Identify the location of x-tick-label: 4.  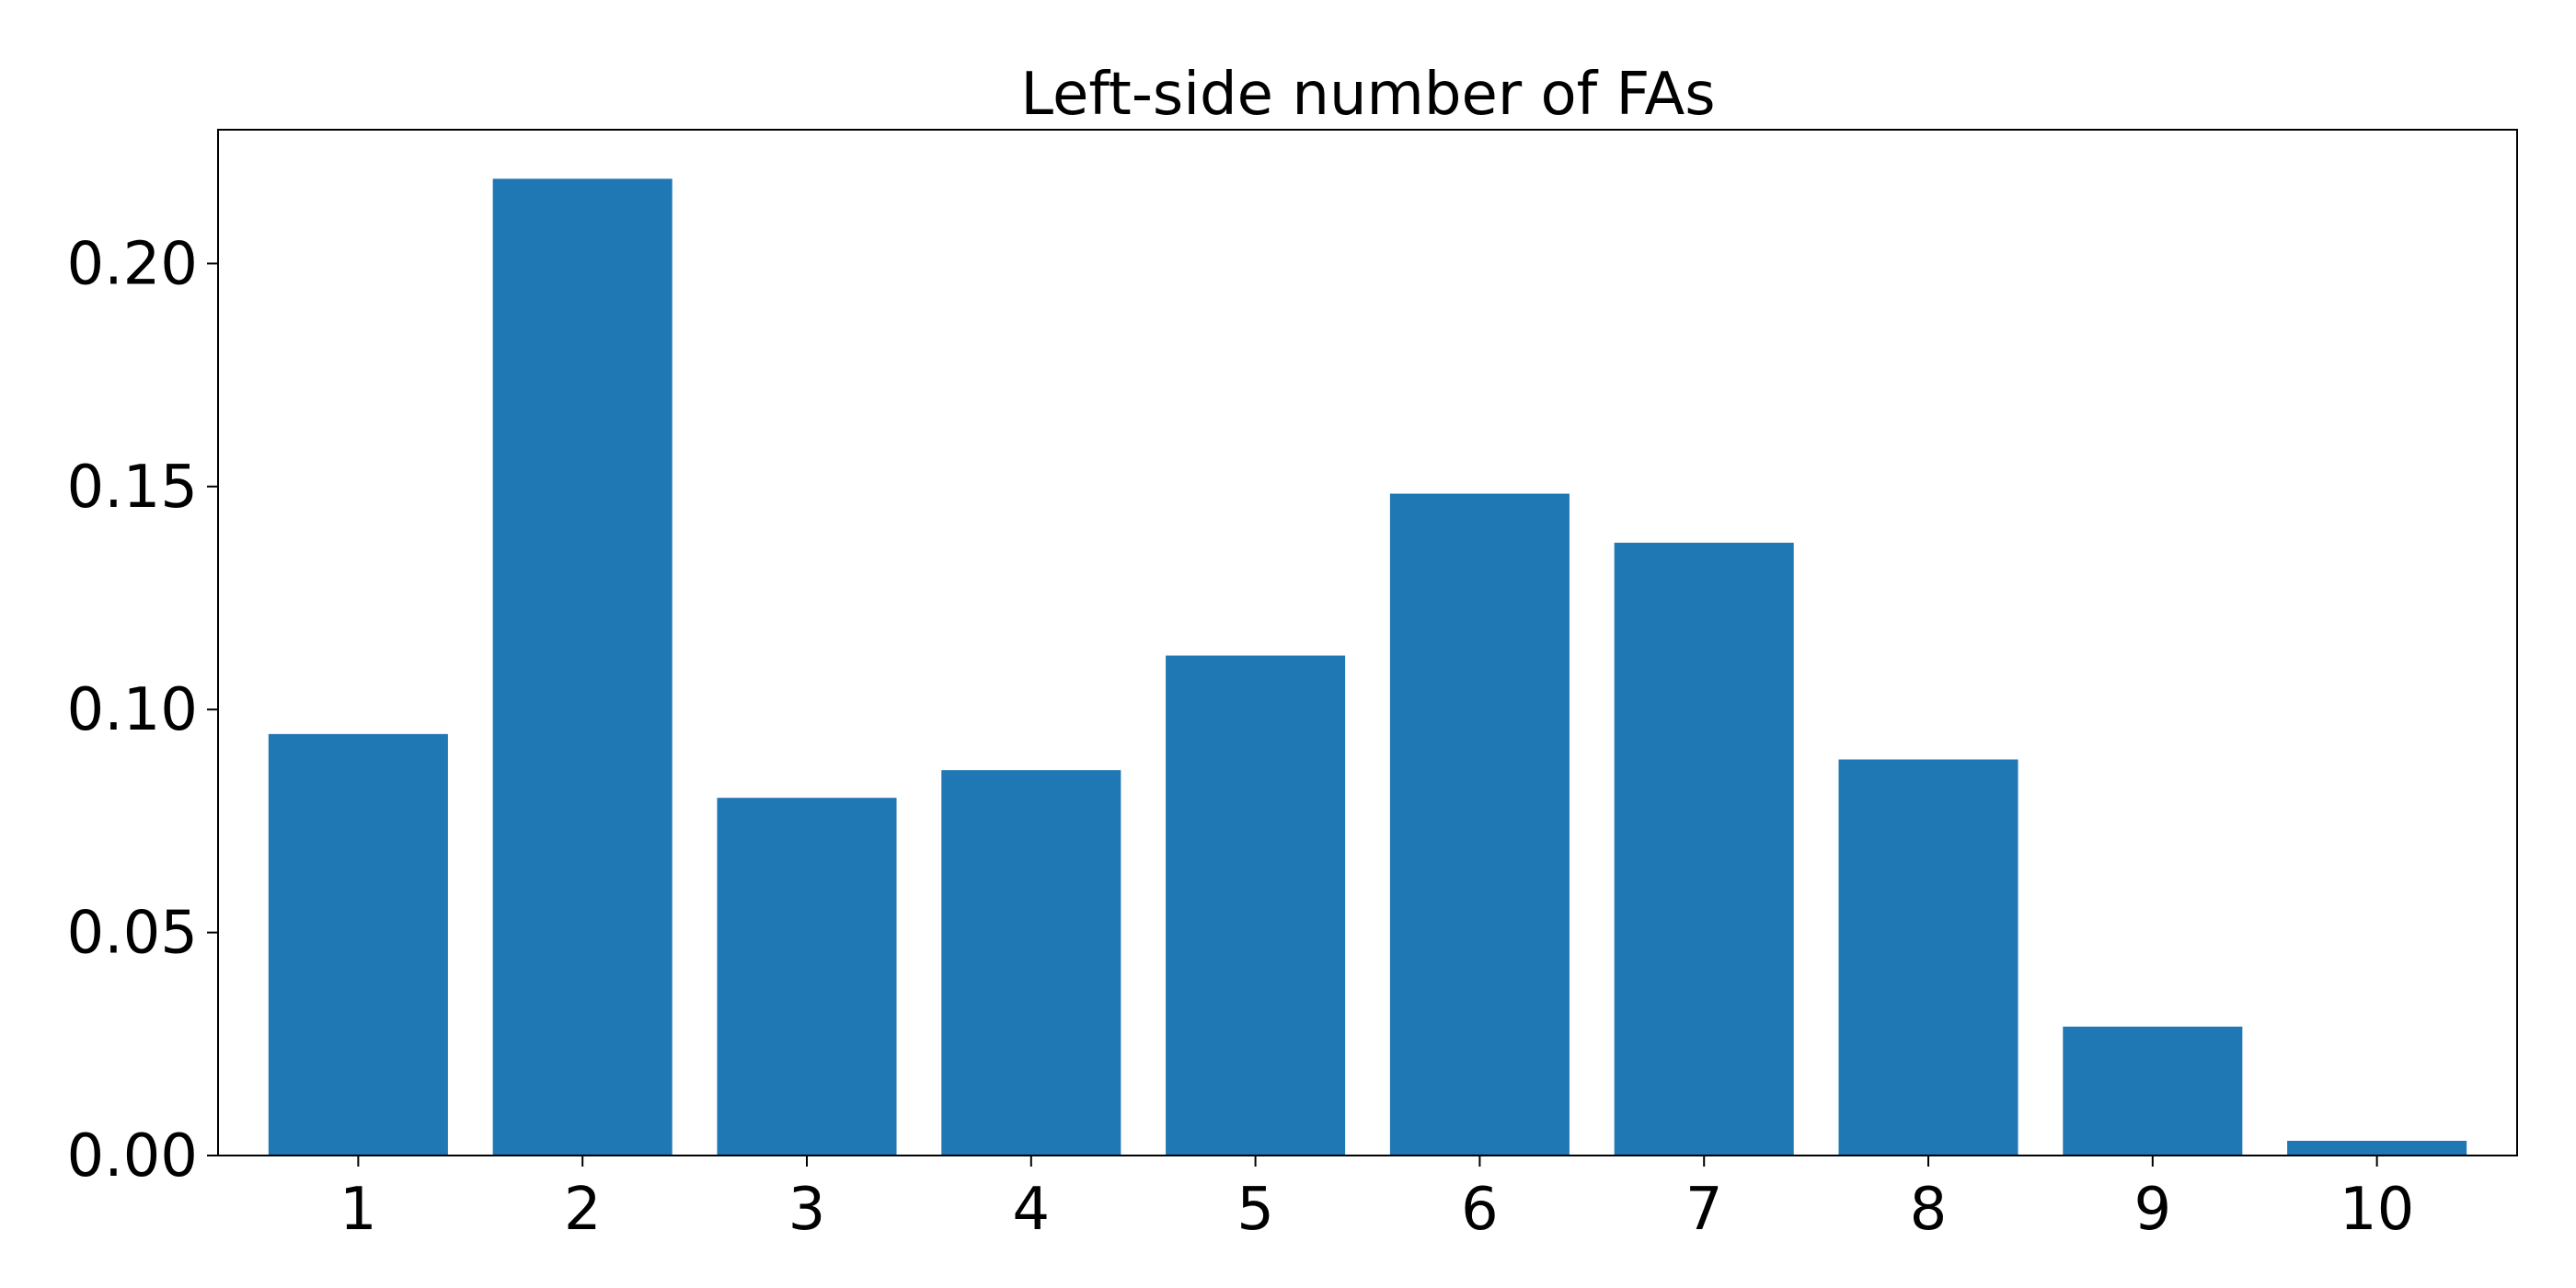
(1031, 1210).